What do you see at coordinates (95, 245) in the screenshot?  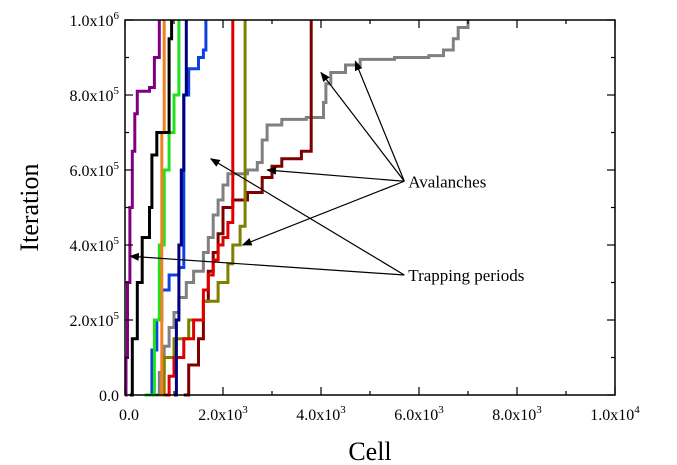 I see `y-tick-label: 4.0x10⁵` at bounding box center [95, 245].